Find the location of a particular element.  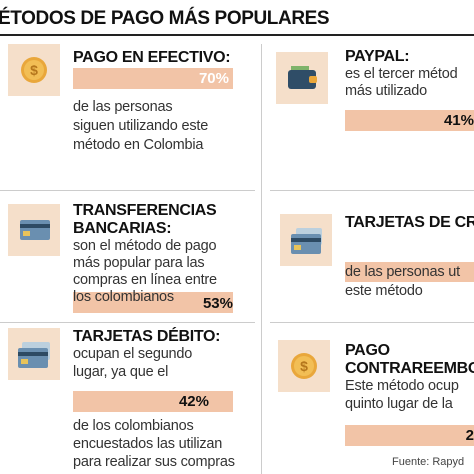

text: siguen utilizando este is located at coordinates (141, 126).